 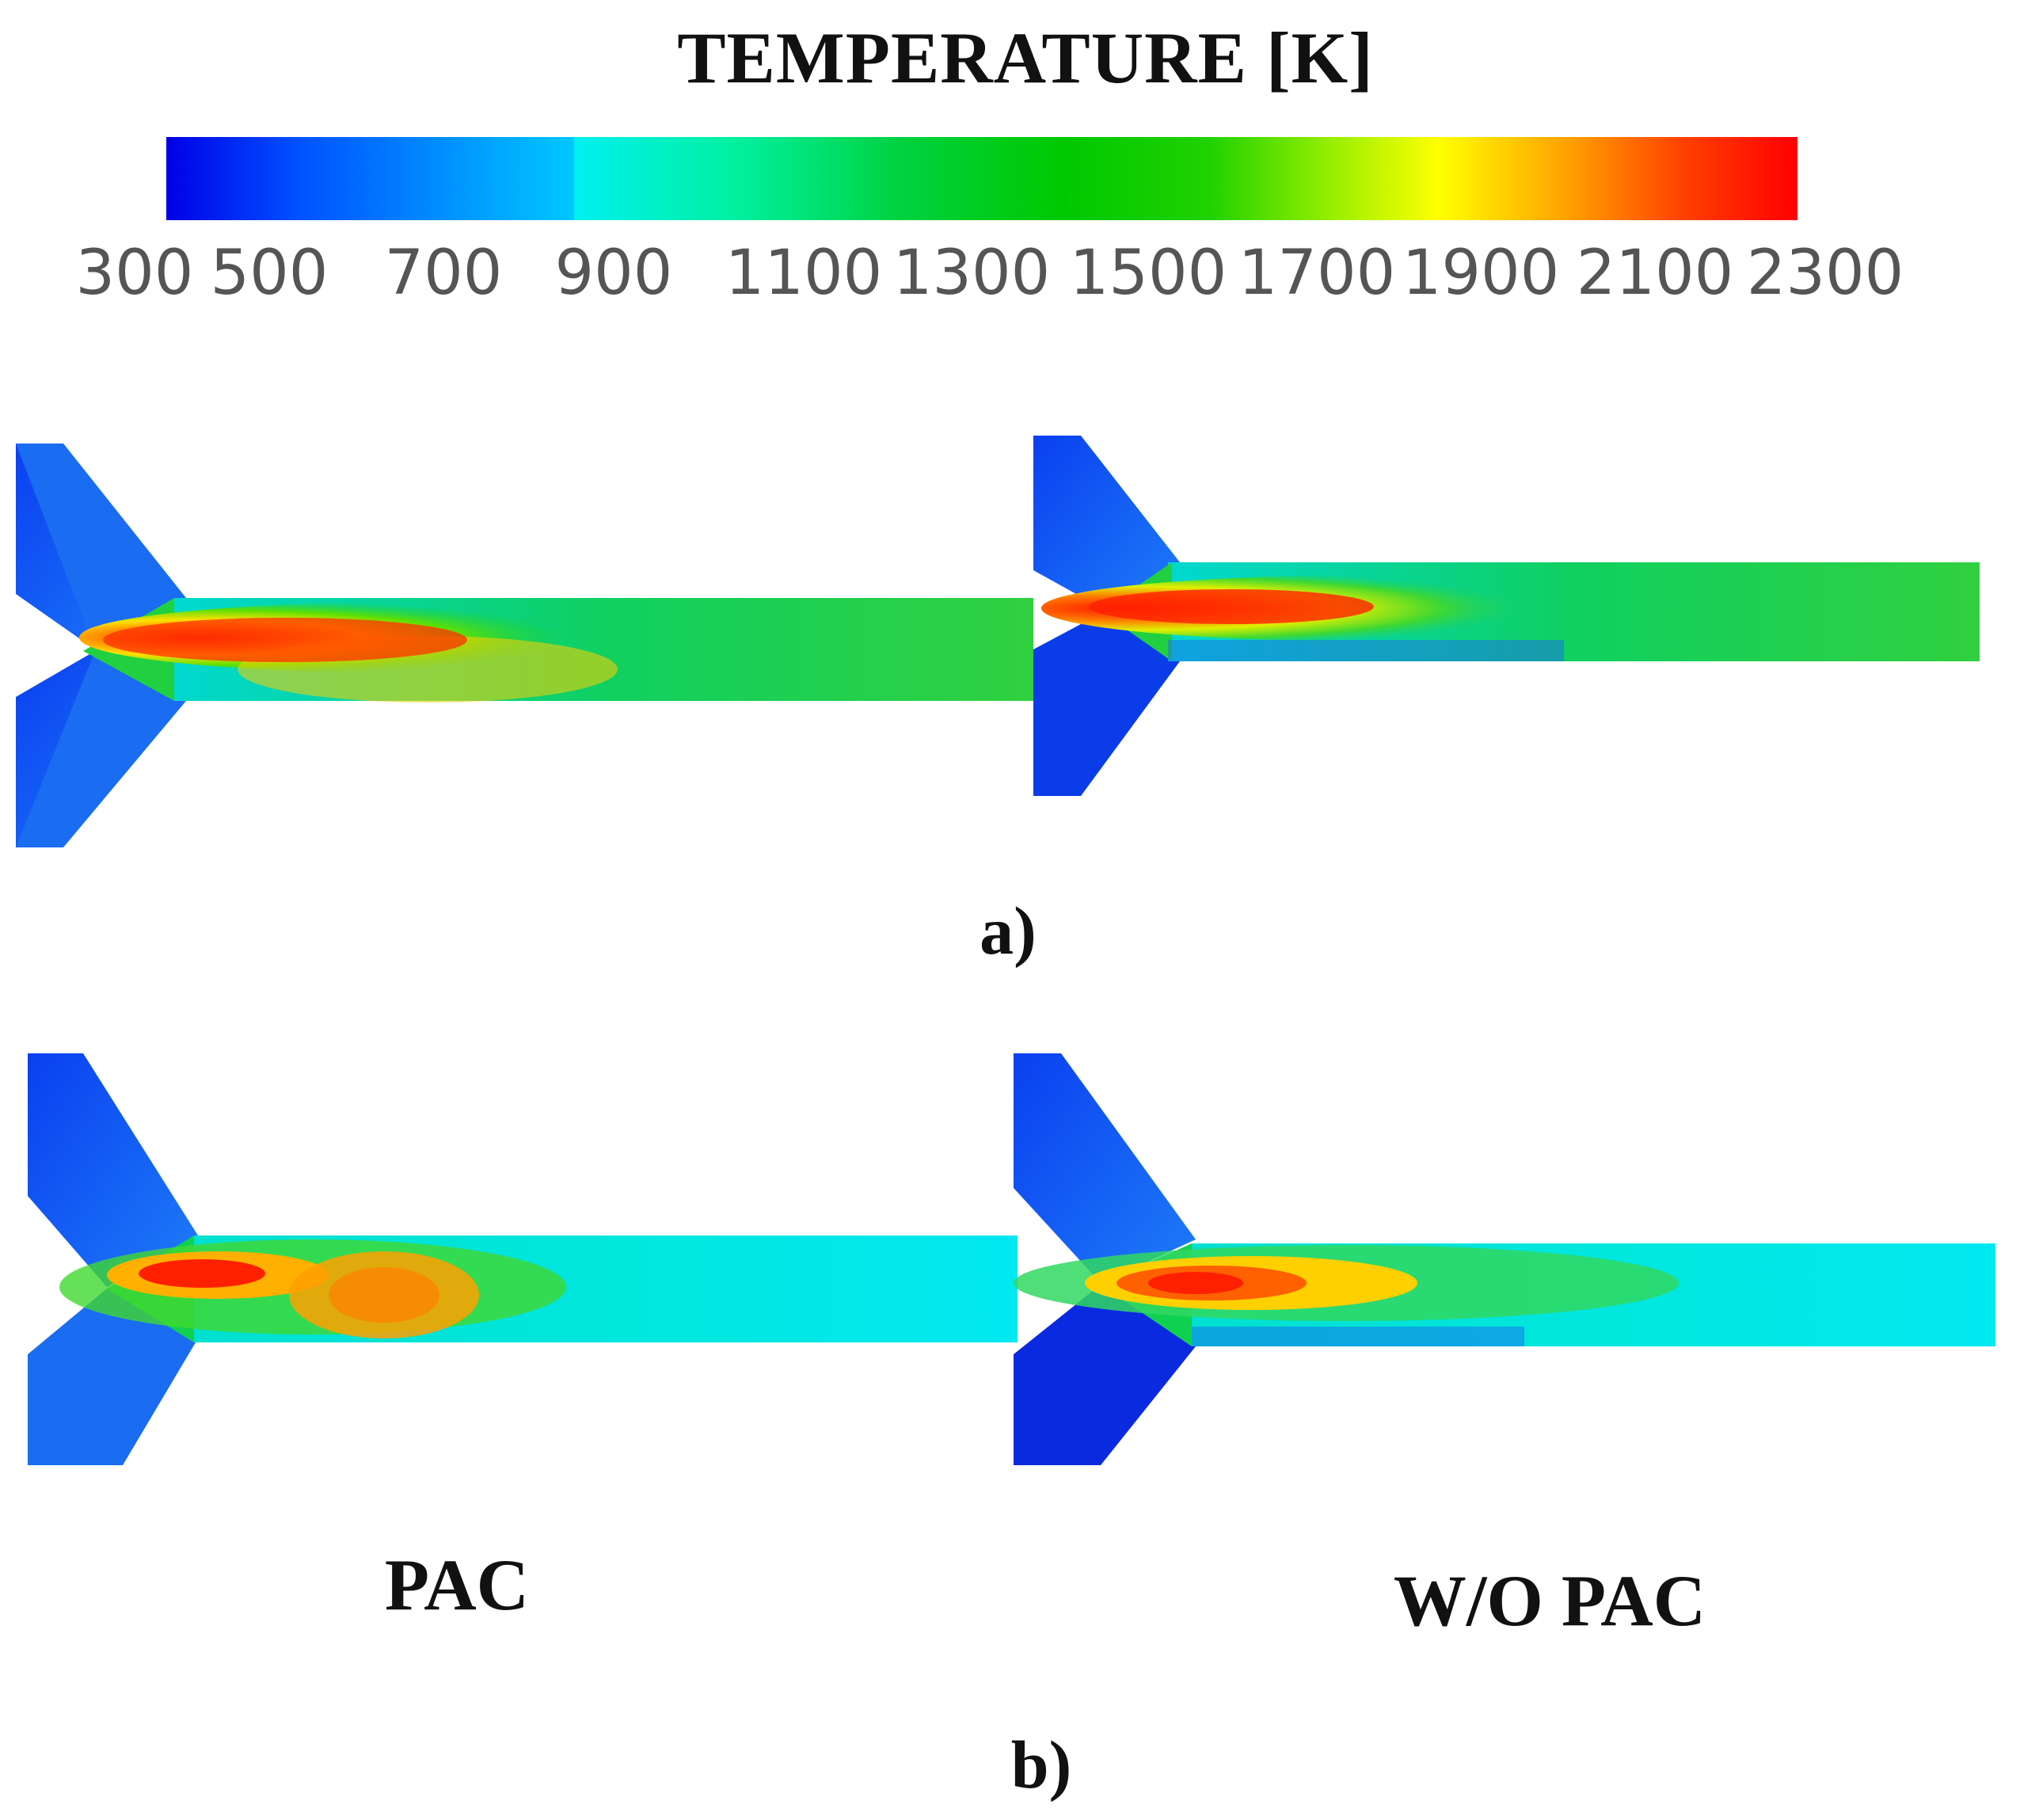 I want to click on row-a-label: a), so click(x=1008, y=931).